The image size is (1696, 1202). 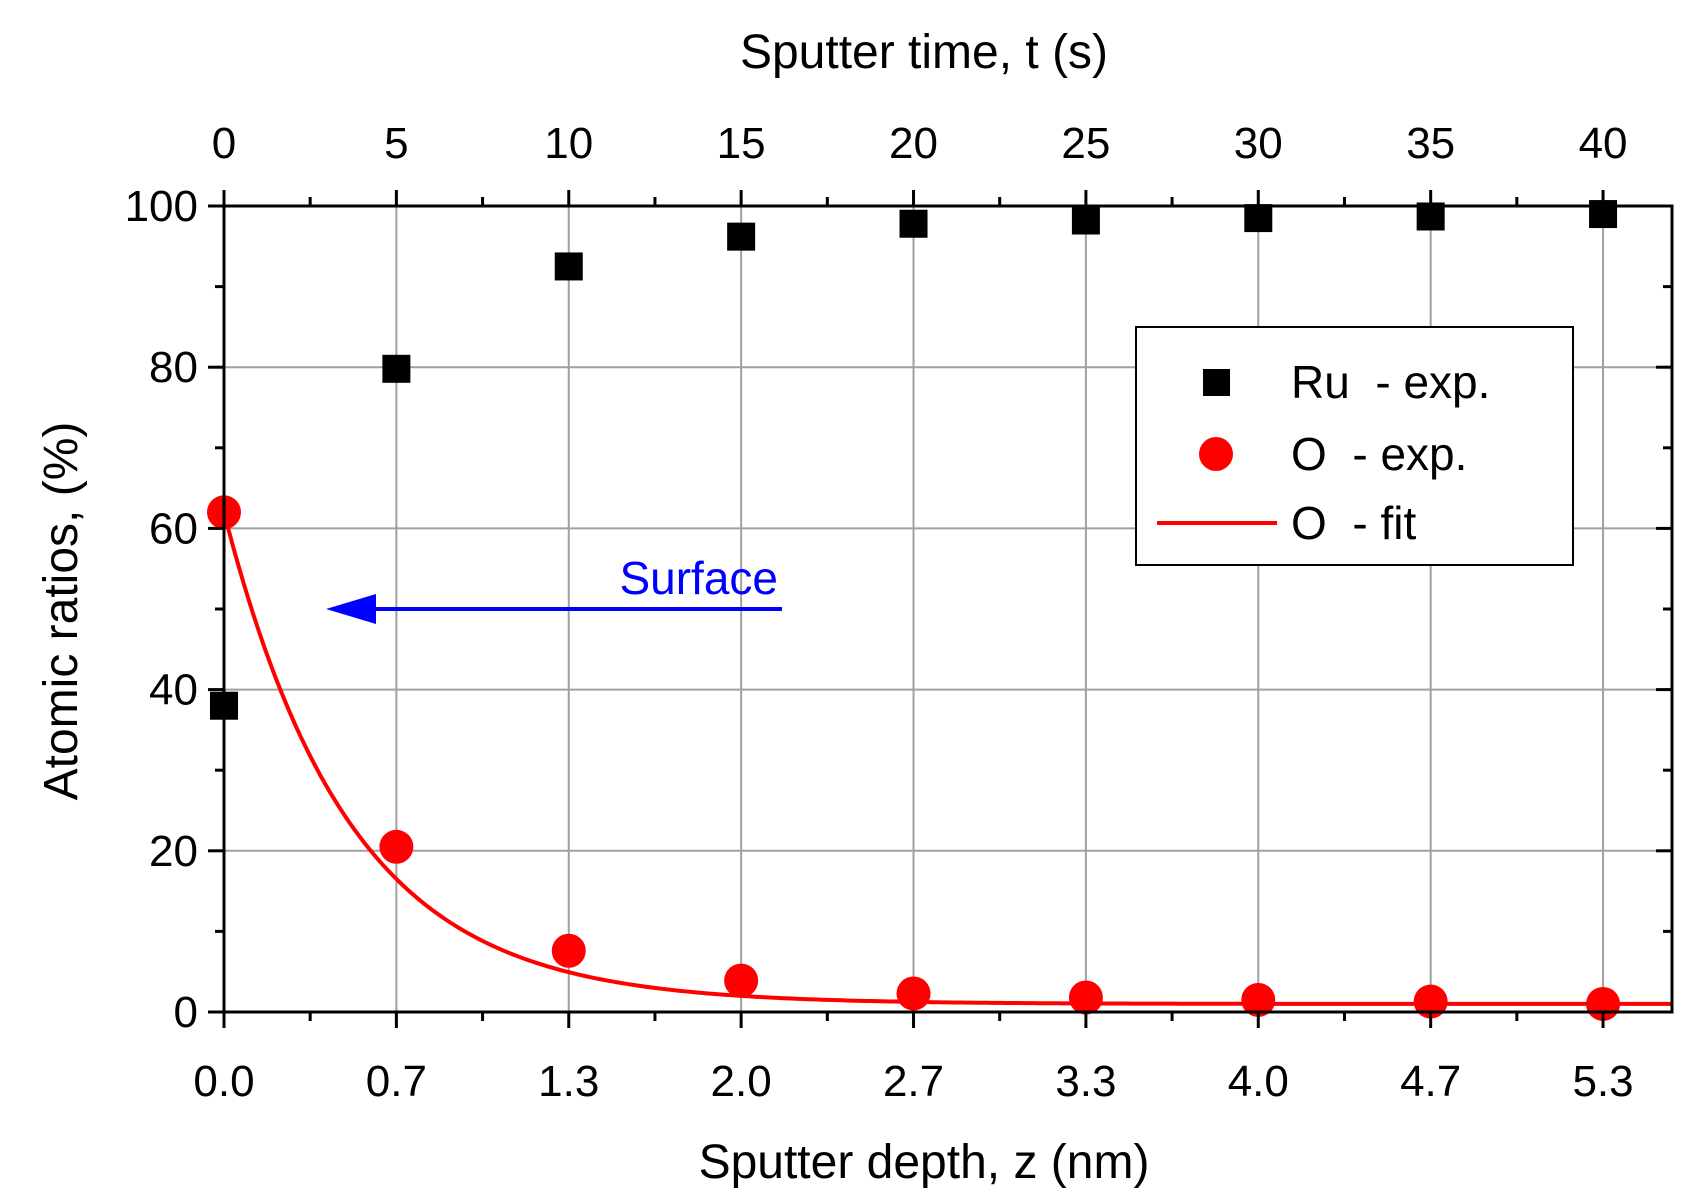 I want to click on surface-annotation: Surface, so click(x=554, y=588).